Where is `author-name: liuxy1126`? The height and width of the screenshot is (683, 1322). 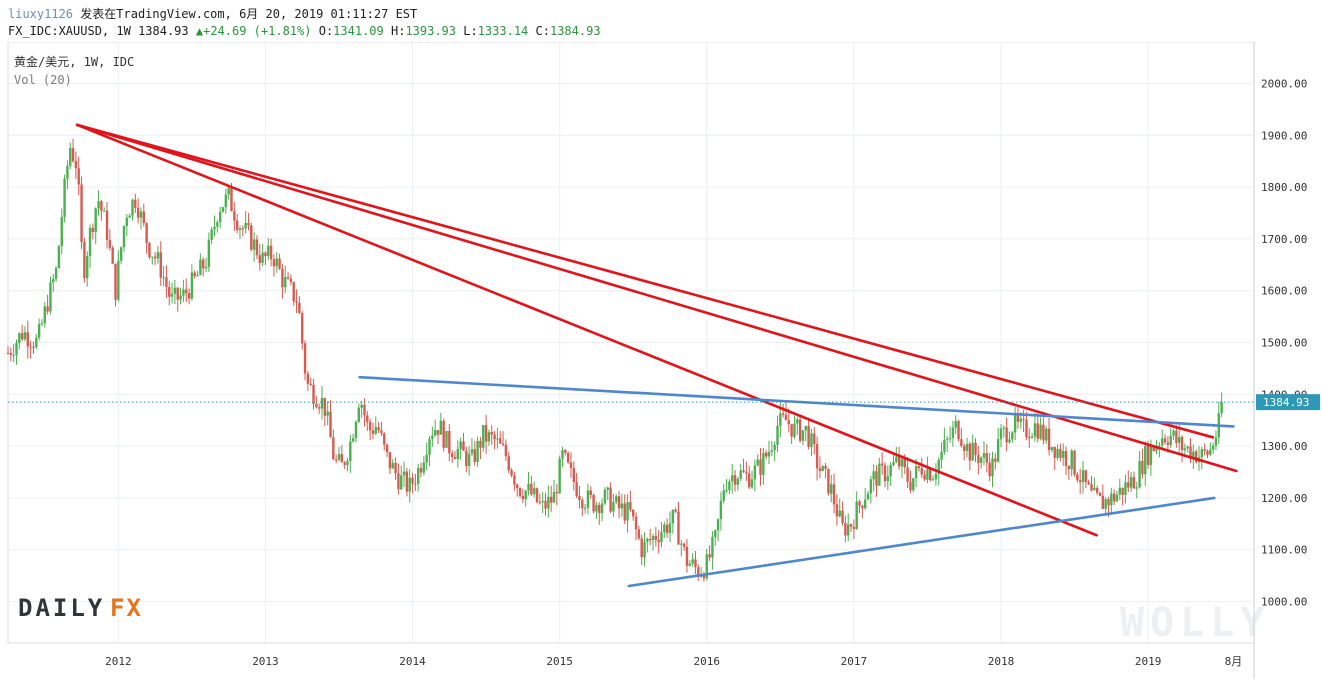 author-name: liuxy1126 is located at coordinates (41, 14).